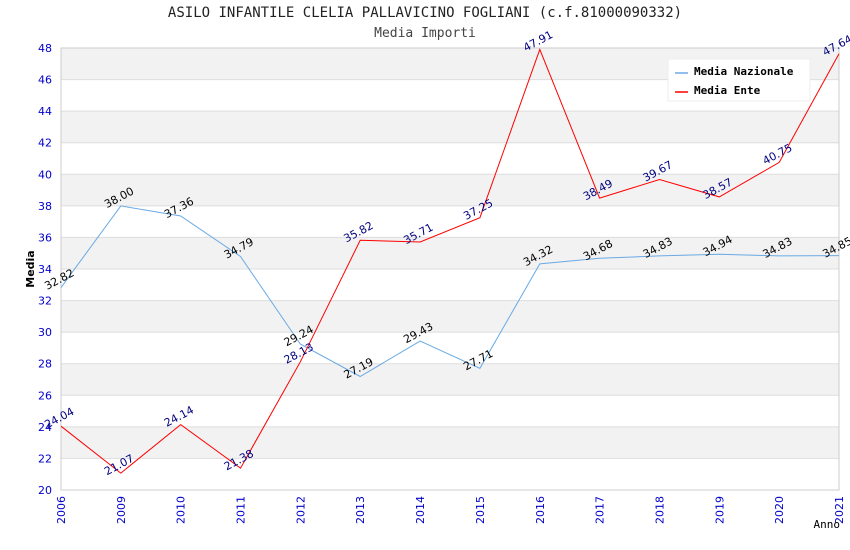  What do you see at coordinates (659, 510) in the screenshot?
I see `x-tick-label: 2018` at bounding box center [659, 510].